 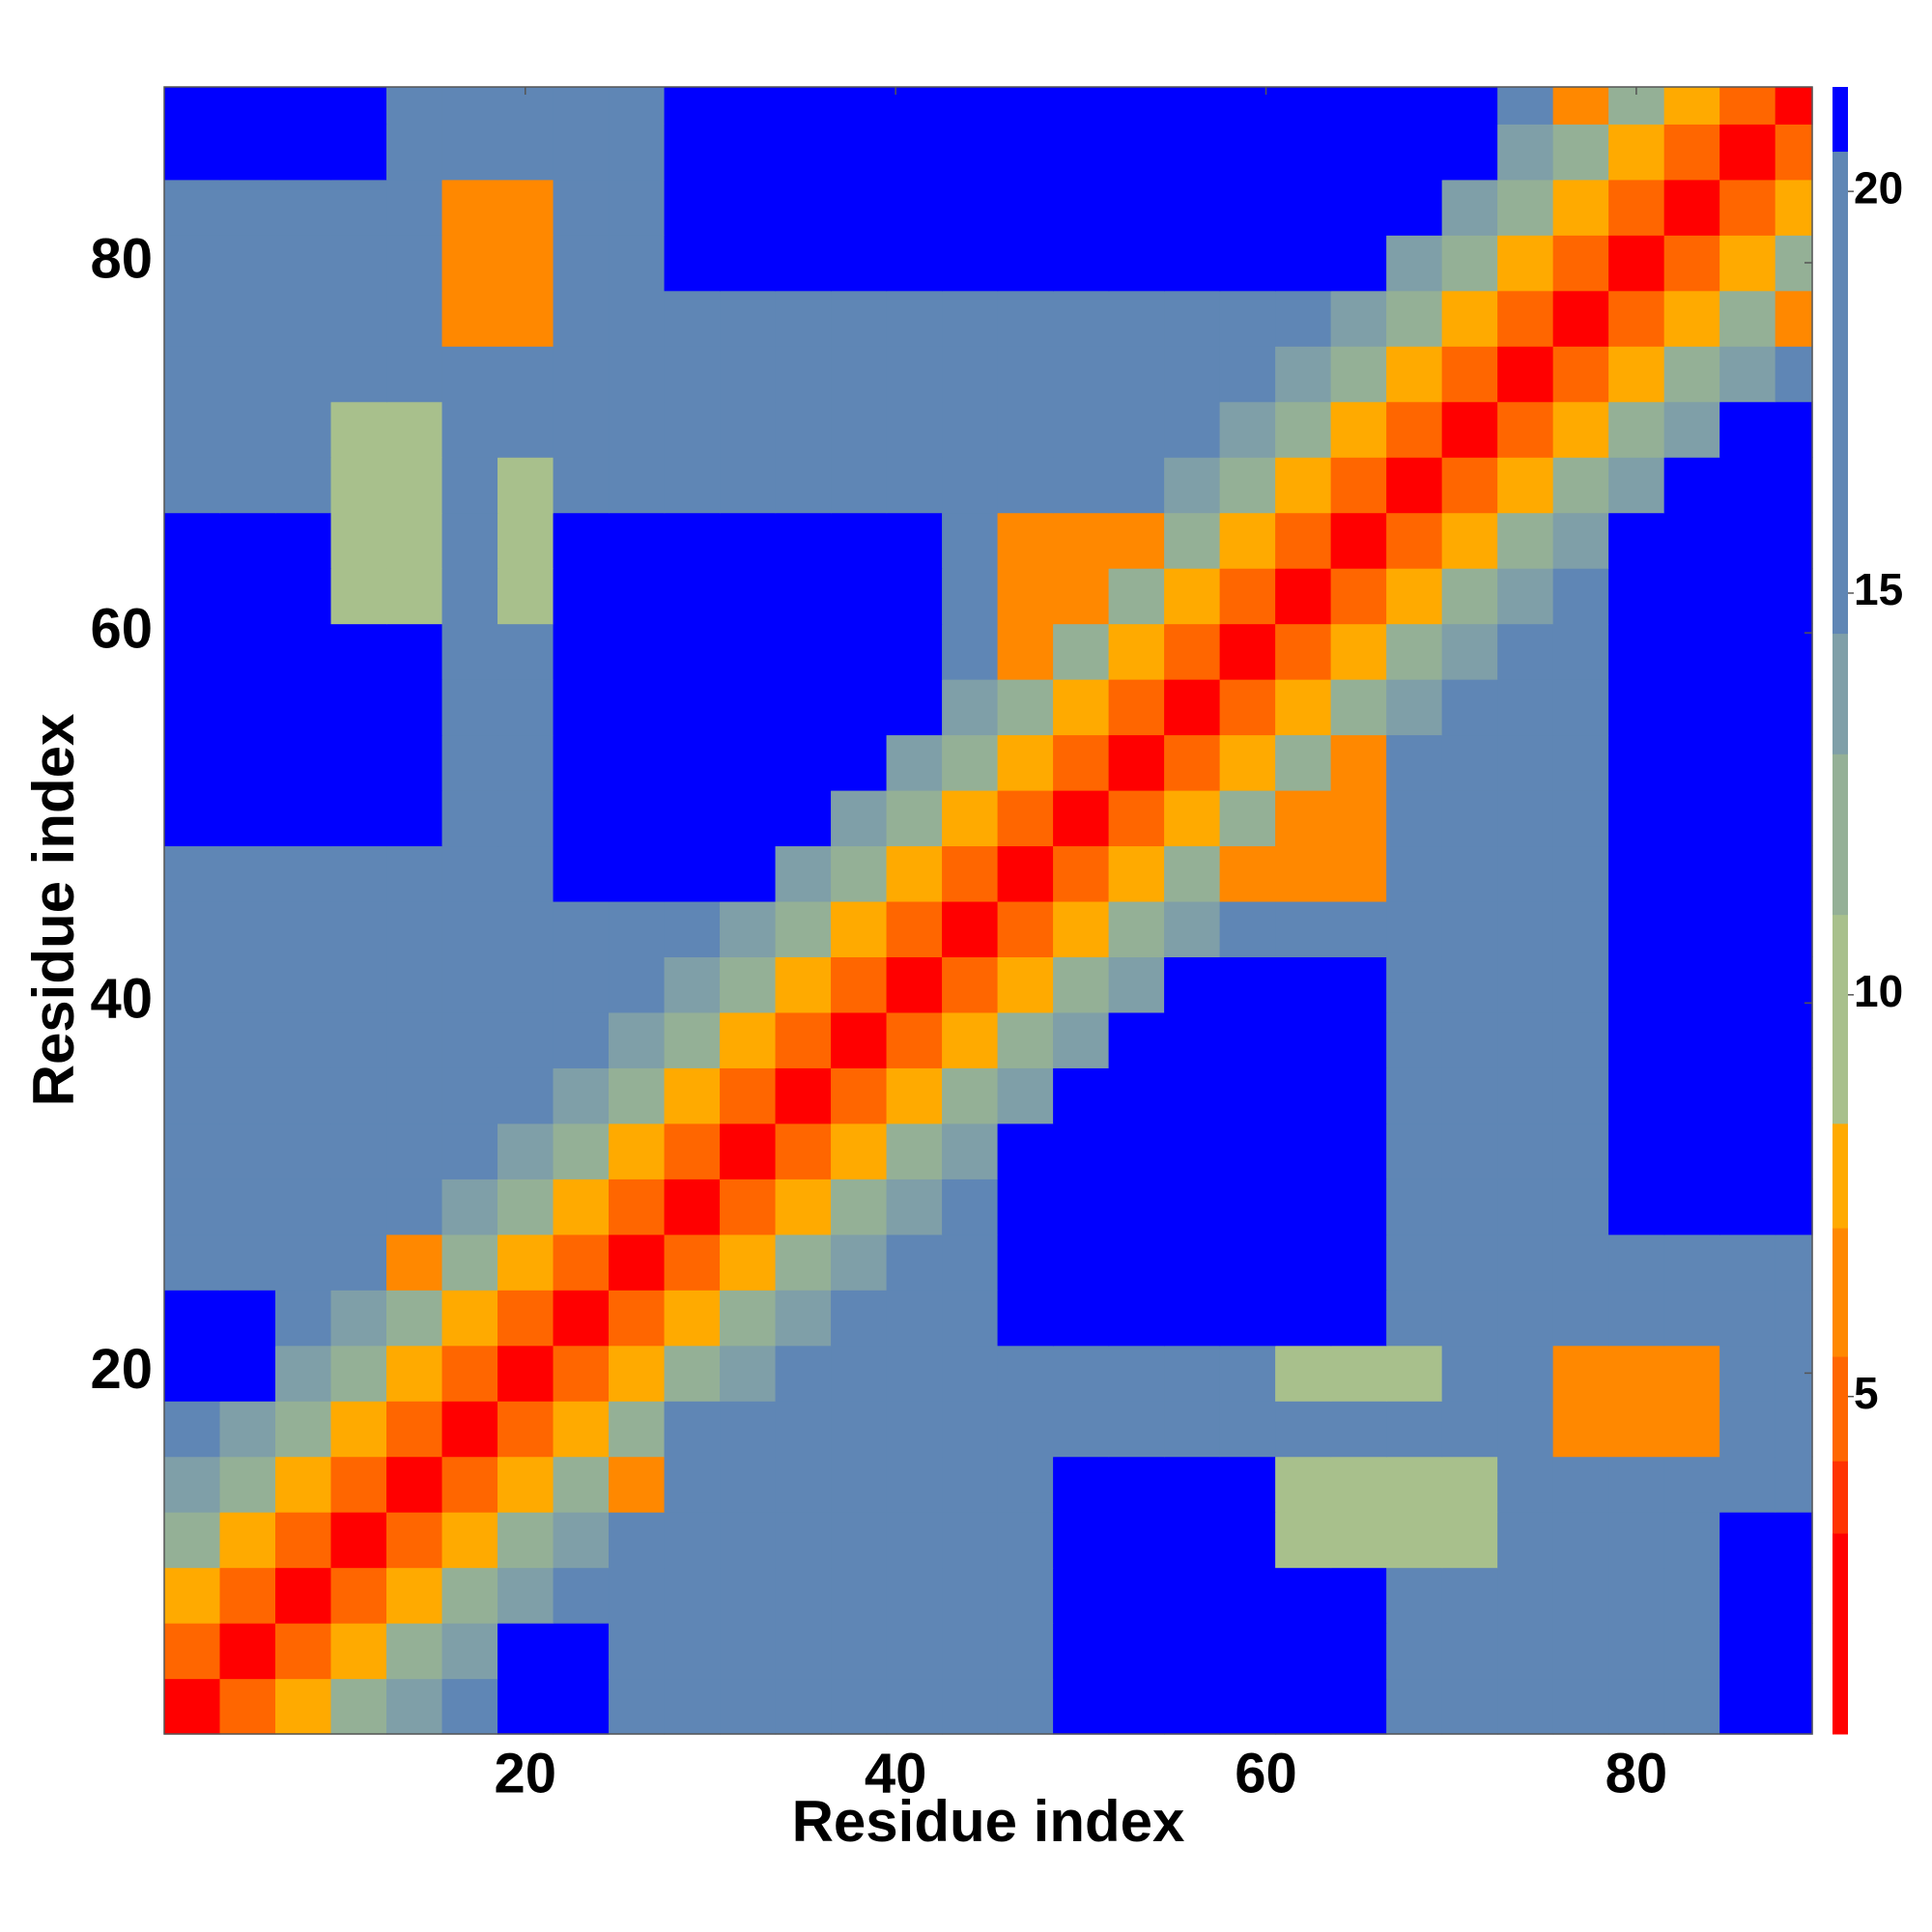 I want to click on colorbar-tick-label: 20, so click(x=1878, y=187).